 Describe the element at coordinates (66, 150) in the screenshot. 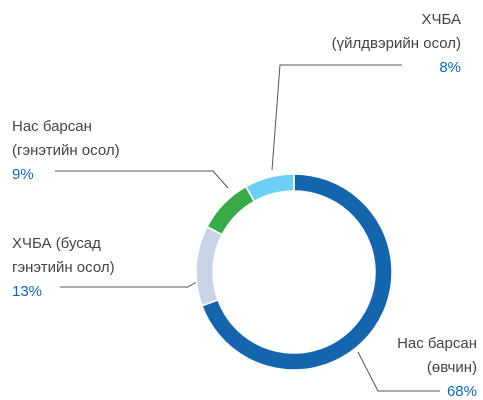

I see `category-label: (гэнэтийн осол)` at that location.